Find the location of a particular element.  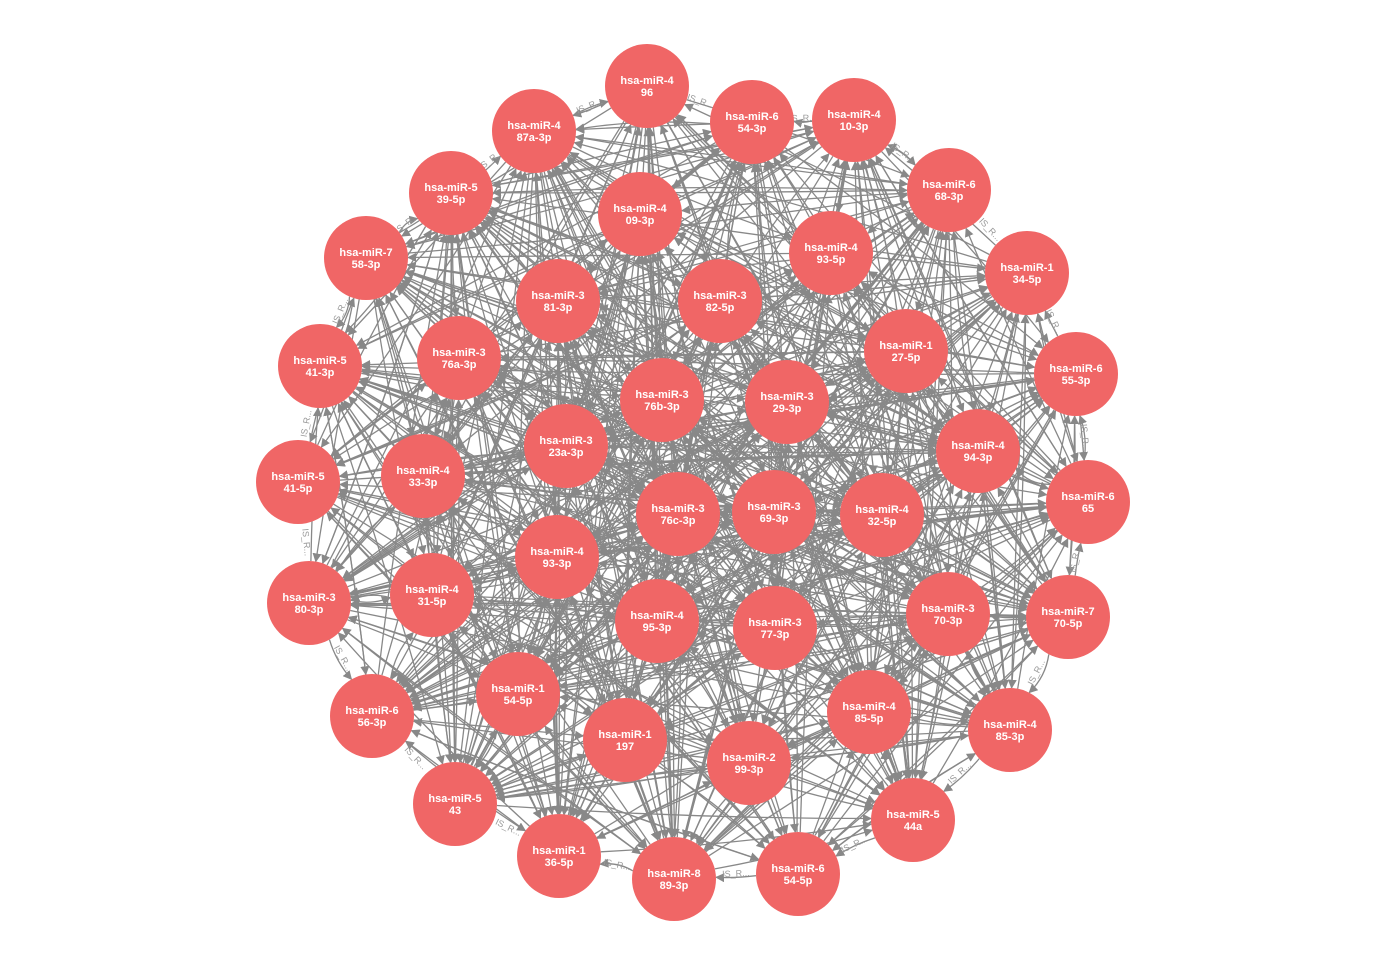

node-n4333: hsa-miR-433-3p is located at coordinates (423, 476).